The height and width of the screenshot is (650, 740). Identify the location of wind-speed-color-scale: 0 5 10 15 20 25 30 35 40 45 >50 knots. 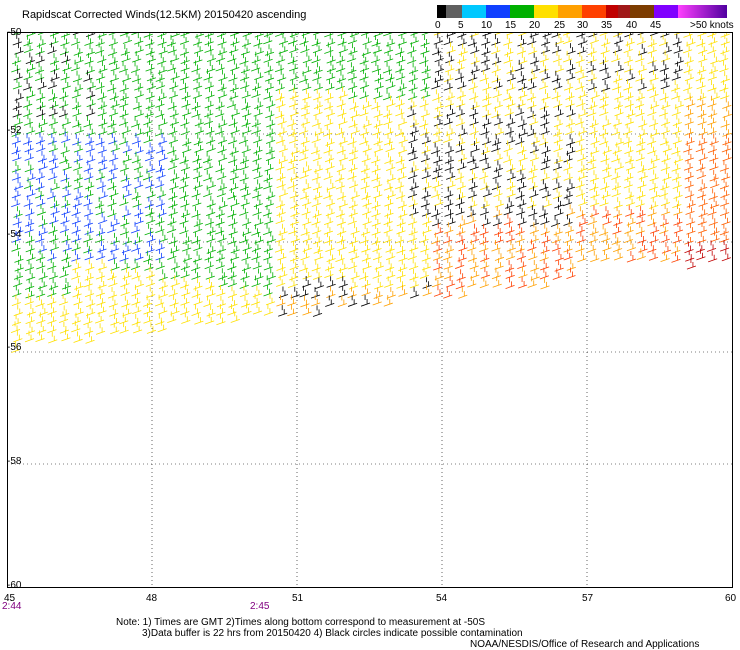
(584, 21).